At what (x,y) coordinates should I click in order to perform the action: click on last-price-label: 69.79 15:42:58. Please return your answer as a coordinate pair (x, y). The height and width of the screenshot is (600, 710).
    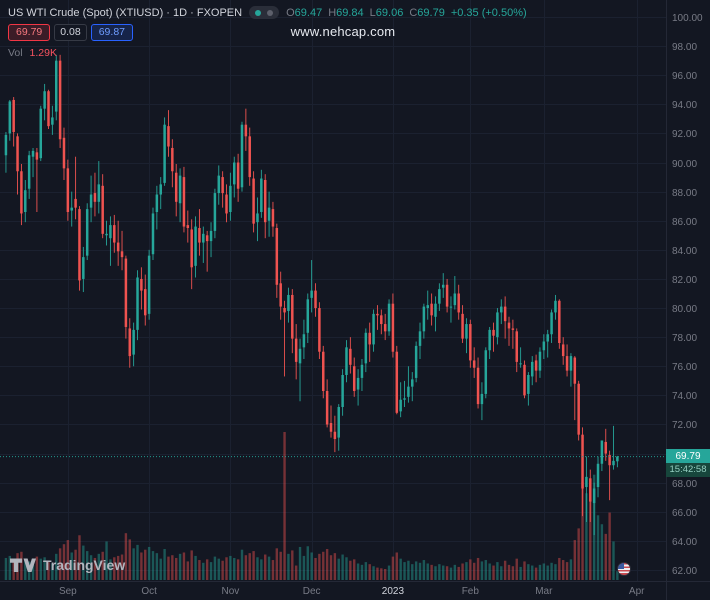
    Looking at the image, I should click on (688, 462).